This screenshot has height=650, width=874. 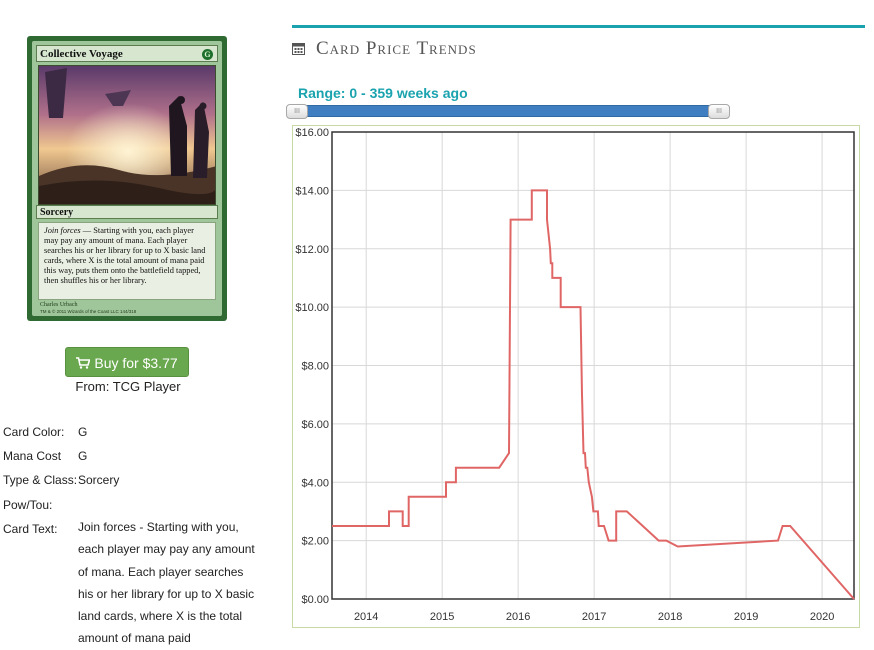 I want to click on y-tick-label: $6.00, so click(x=315, y=425).